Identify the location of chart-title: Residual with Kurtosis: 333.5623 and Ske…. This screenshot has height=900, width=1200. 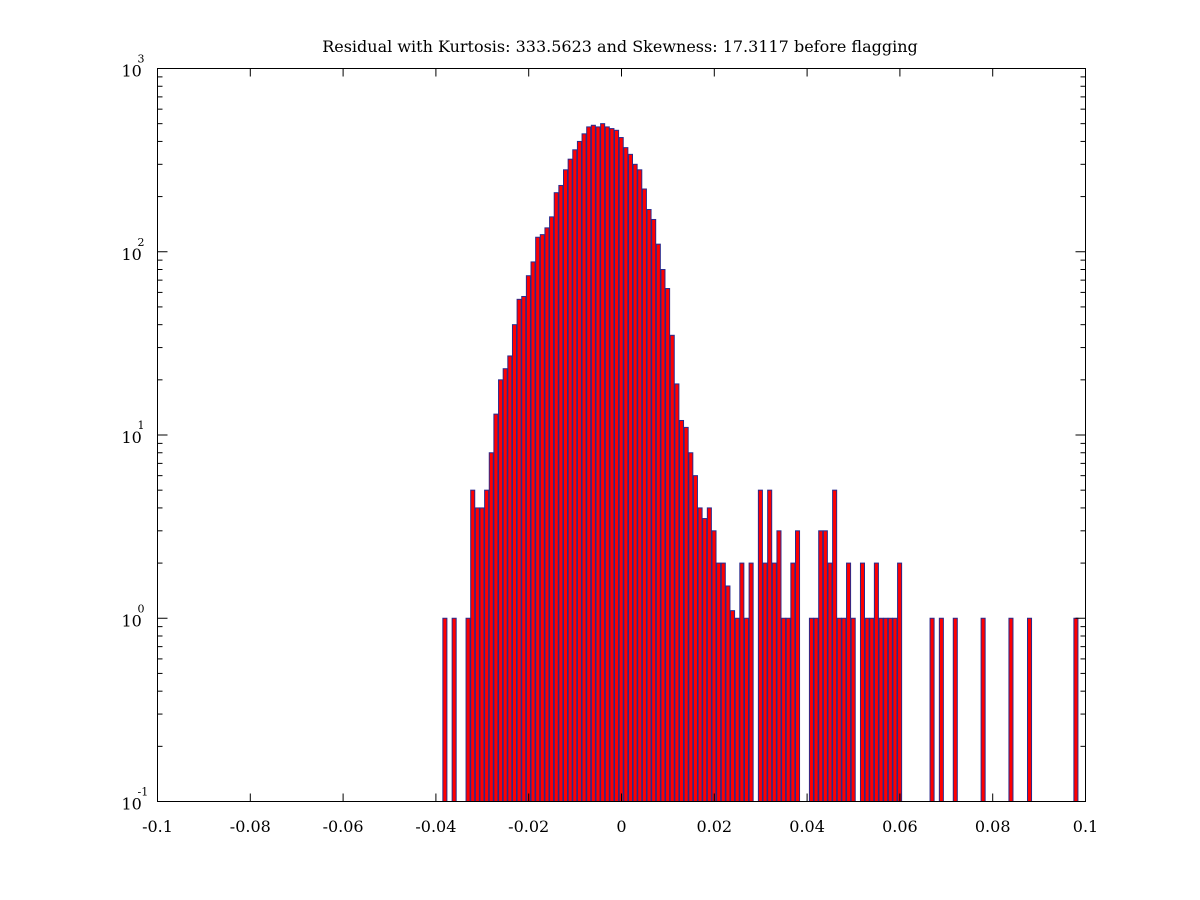
(620, 46).